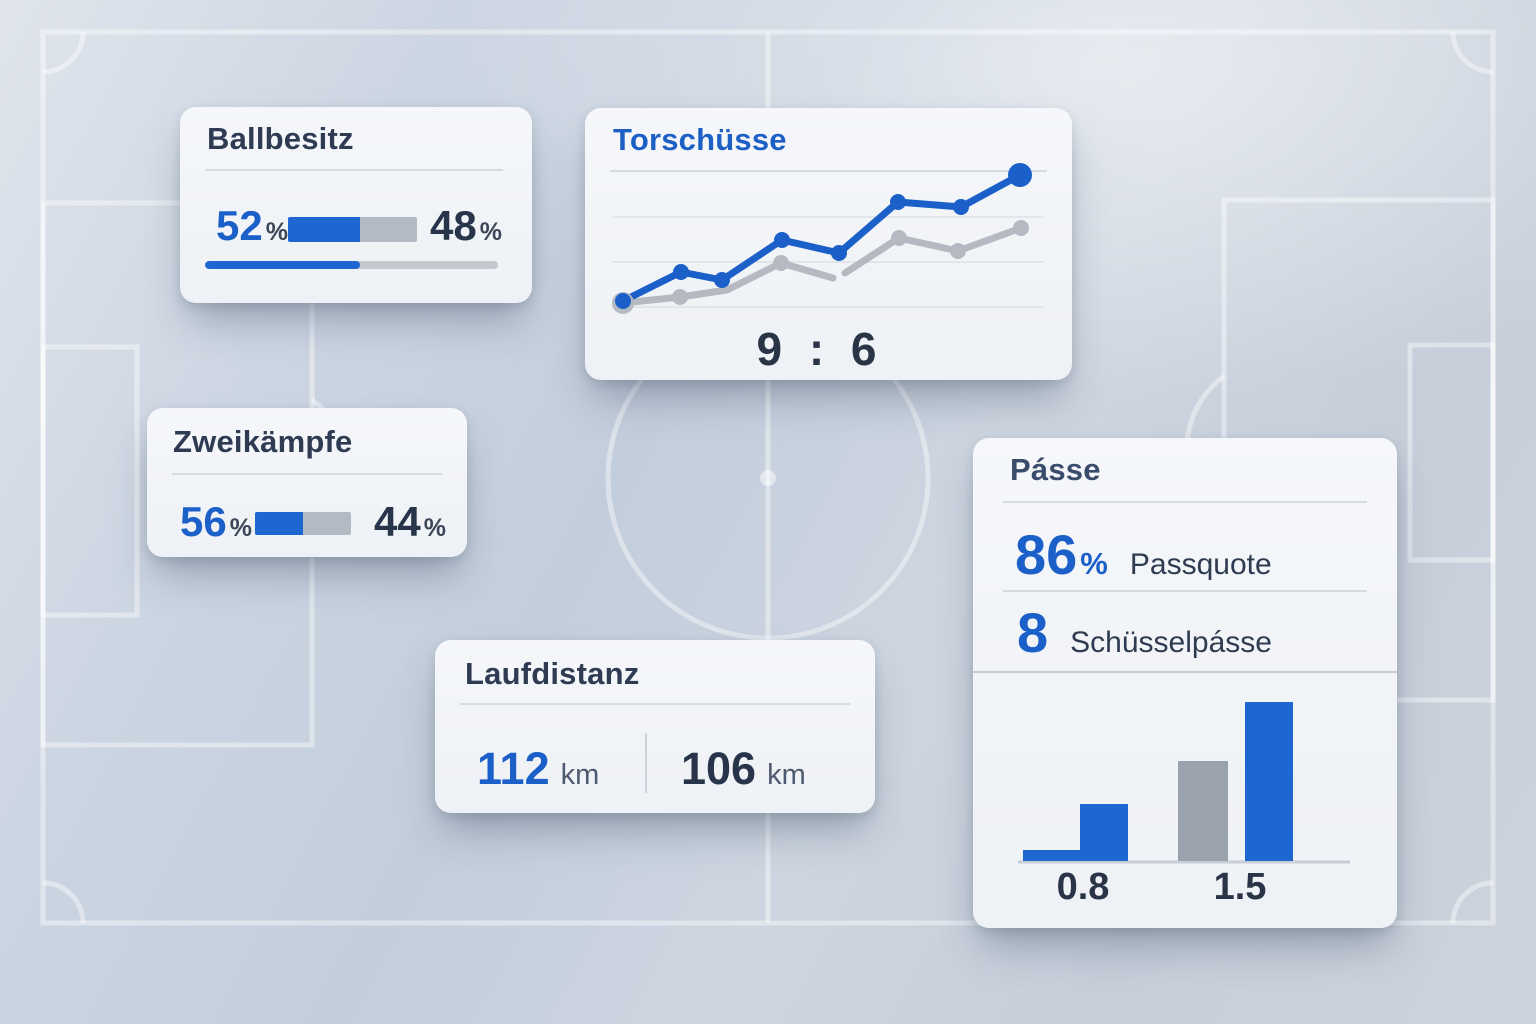 Image resolution: width=1536 pixels, height=1024 pixels. I want to click on section-divider, so click(1185, 672).